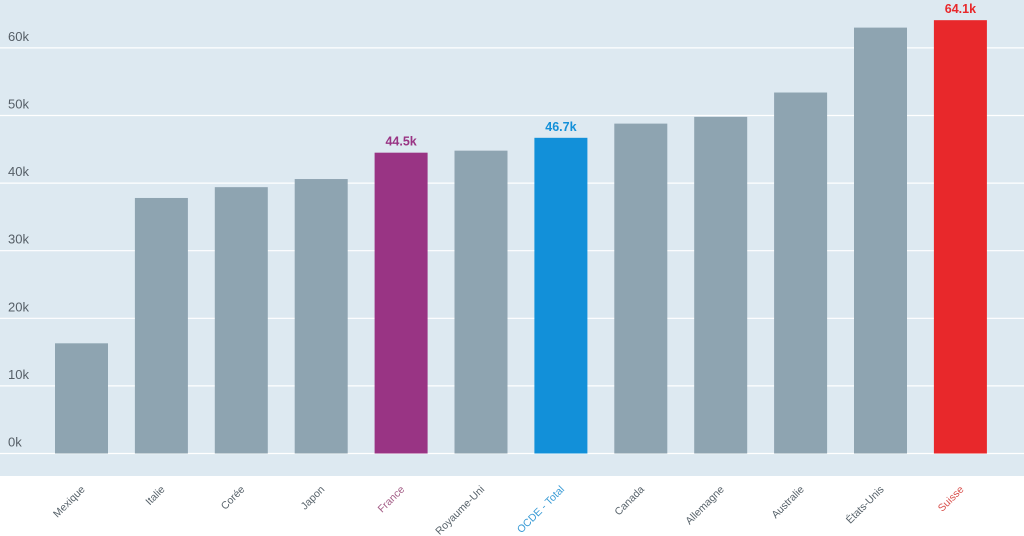 This screenshot has height=536, width=1024. I want to click on bar-allemagne, so click(721, 285).